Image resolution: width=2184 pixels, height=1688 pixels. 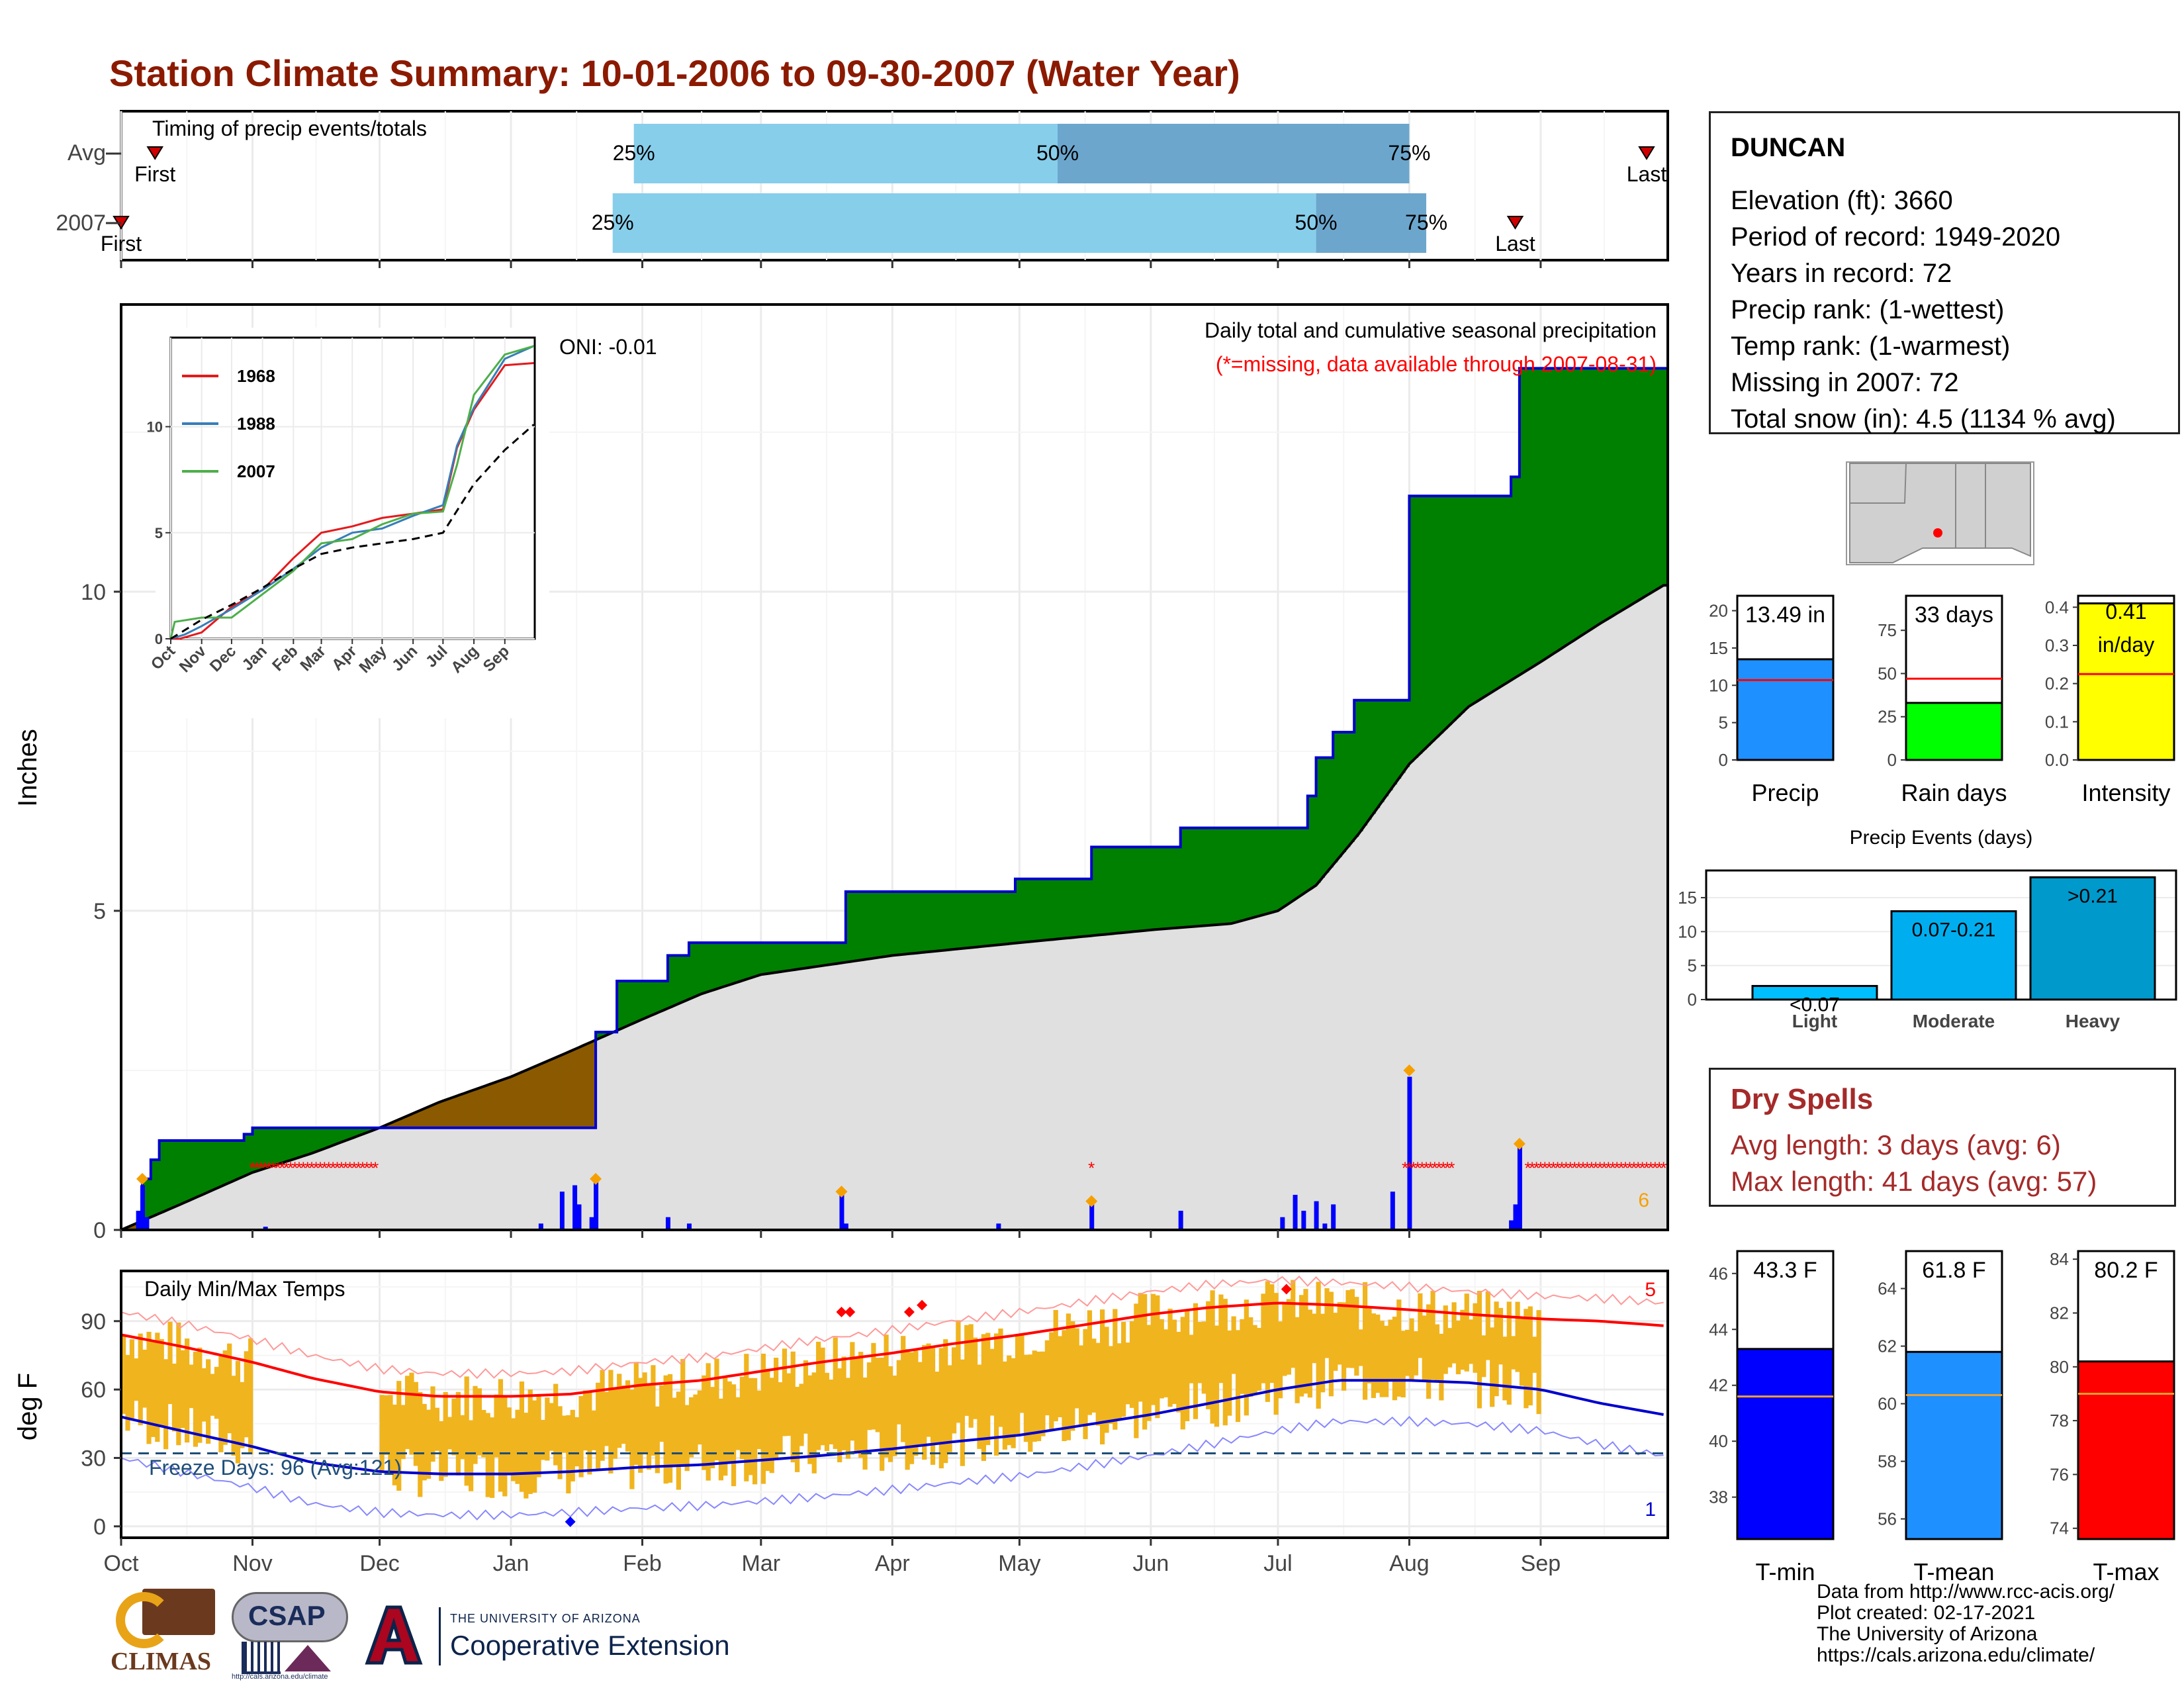 What do you see at coordinates (1409, 153) in the screenshot?
I see `timing-label-75: 75%` at bounding box center [1409, 153].